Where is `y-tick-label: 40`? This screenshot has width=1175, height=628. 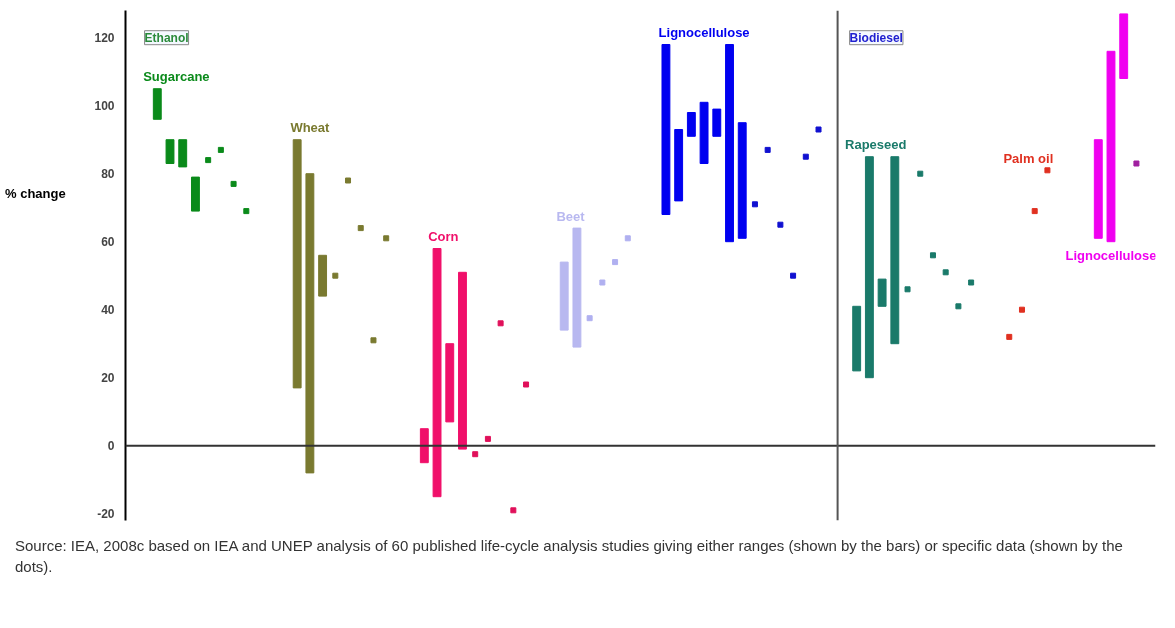
y-tick-label: 40 is located at coordinates (108, 310).